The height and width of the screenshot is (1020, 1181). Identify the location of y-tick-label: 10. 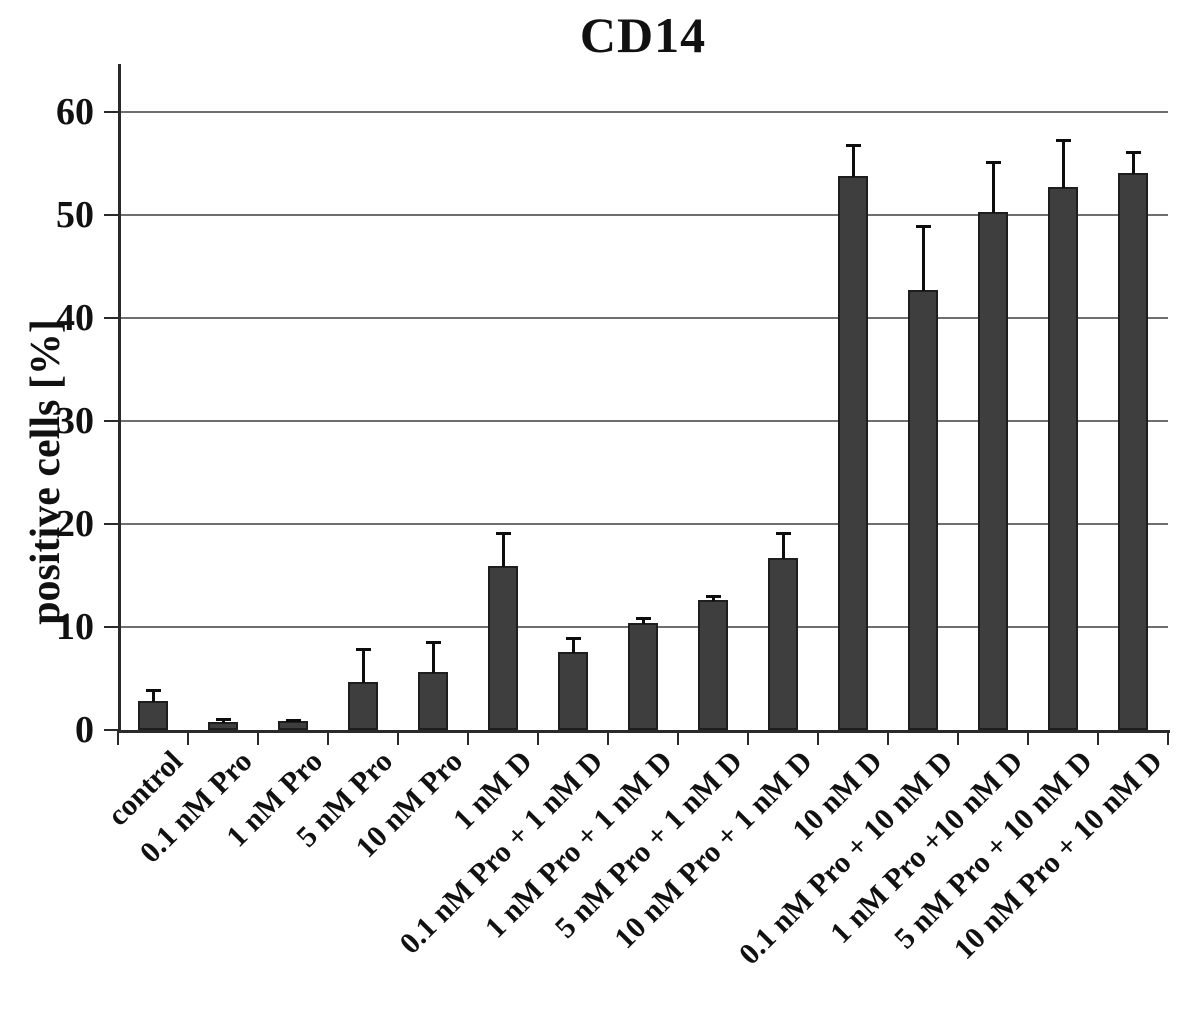
(75, 627).